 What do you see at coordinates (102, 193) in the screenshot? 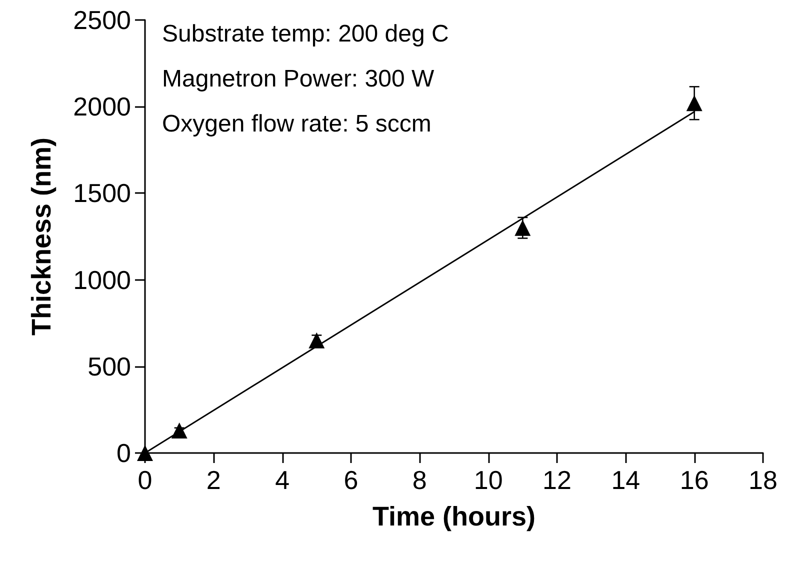
I see `y-tick-label: 1500` at bounding box center [102, 193].